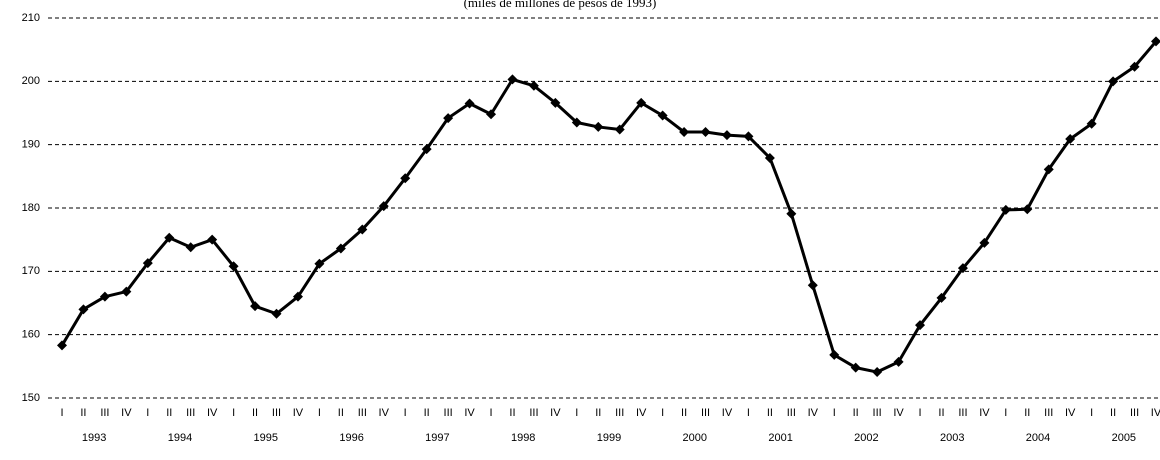 The width and height of the screenshot is (1160, 460). I want to click on y-tick-label: 200, so click(31, 81).